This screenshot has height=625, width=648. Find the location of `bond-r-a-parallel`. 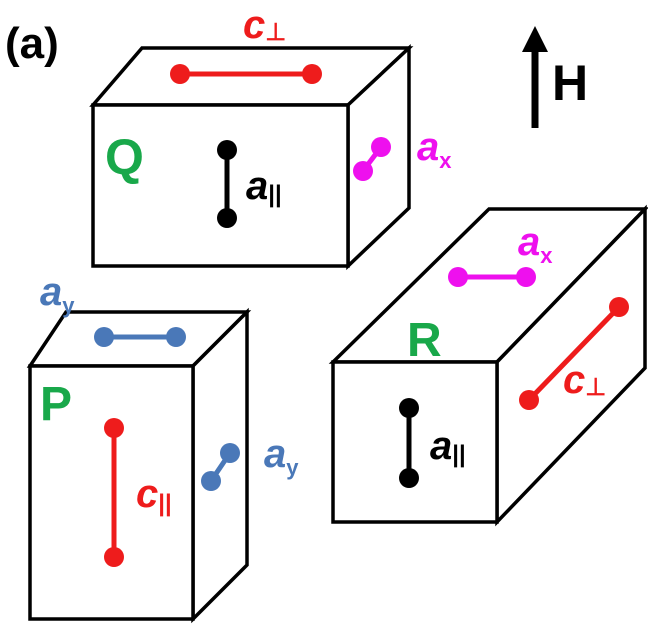

bond-r-a-parallel is located at coordinates (409, 443).